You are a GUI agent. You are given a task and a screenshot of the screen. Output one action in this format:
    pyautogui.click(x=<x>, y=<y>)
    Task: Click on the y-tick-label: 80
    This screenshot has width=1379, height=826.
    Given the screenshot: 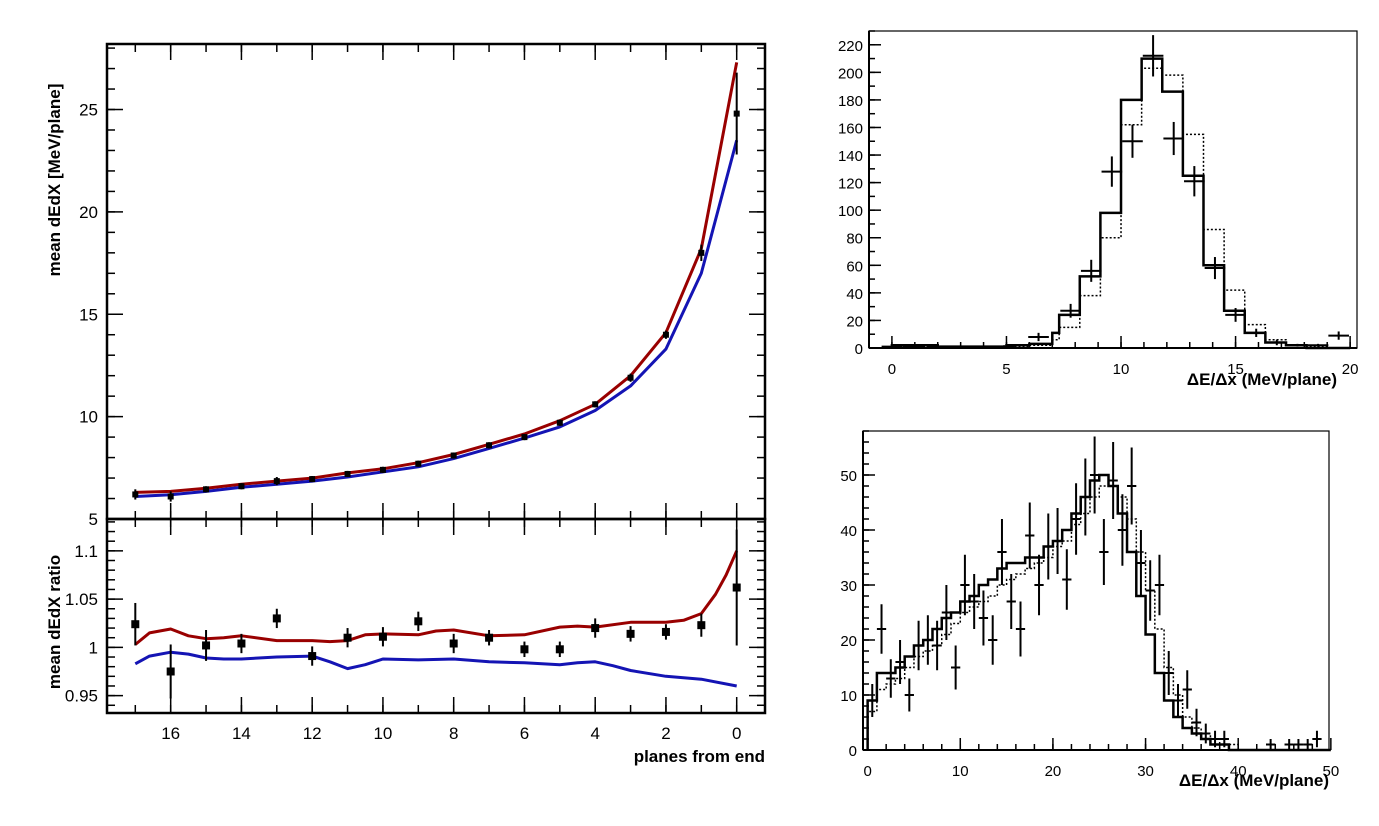 What is the action you would take?
    pyautogui.click(x=854, y=239)
    